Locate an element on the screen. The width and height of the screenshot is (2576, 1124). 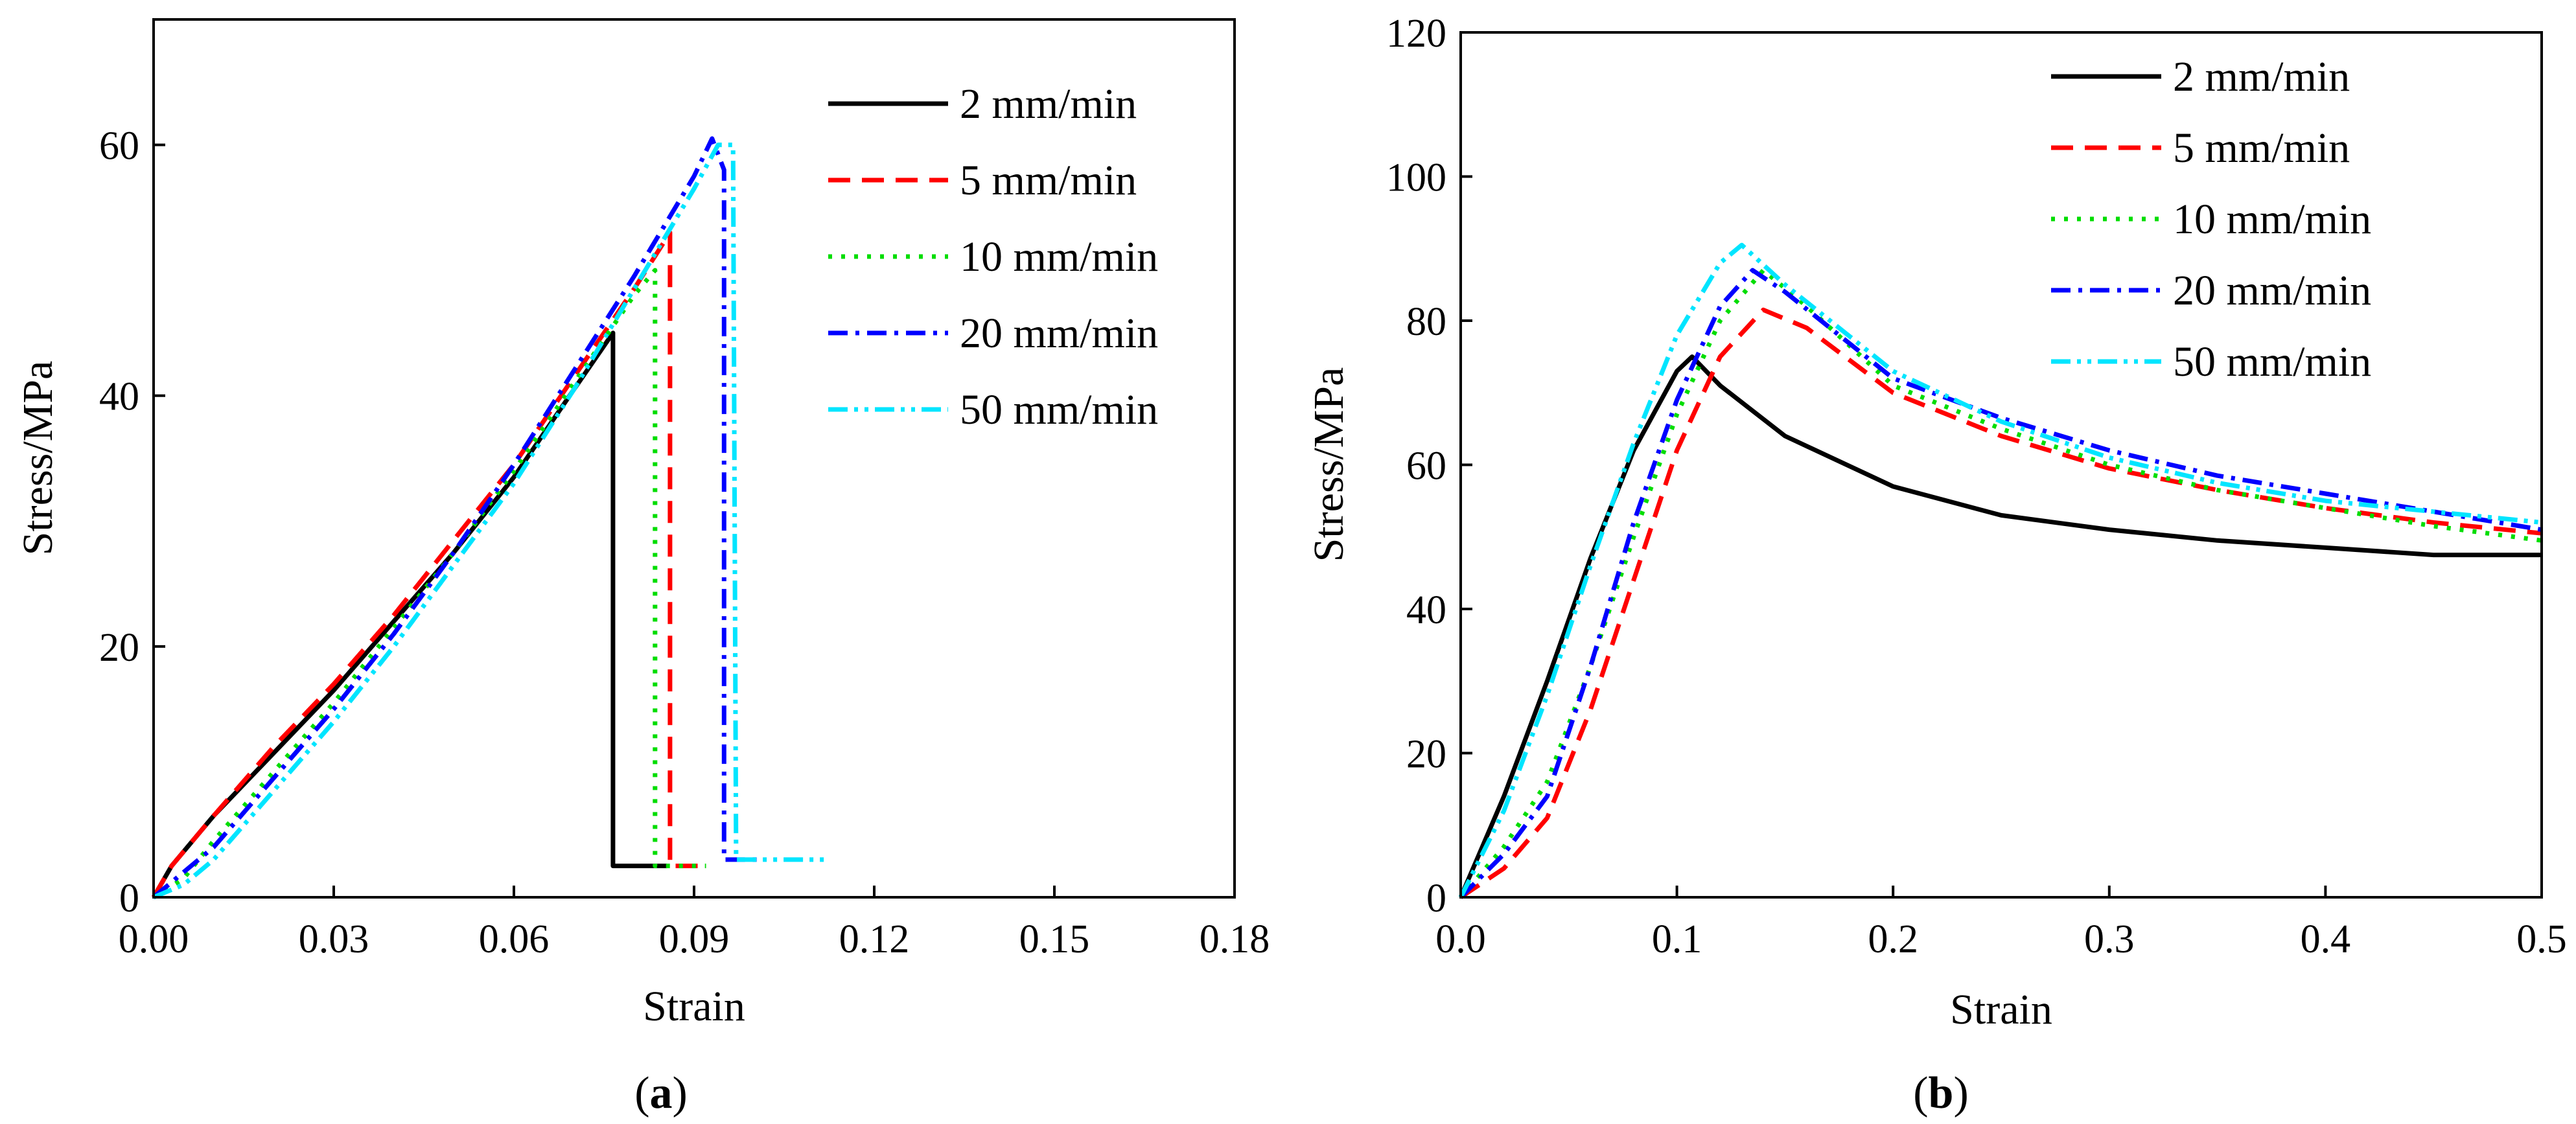
panel-a-y-axis-title: Stress/MPa is located at coordinates (38, 458).